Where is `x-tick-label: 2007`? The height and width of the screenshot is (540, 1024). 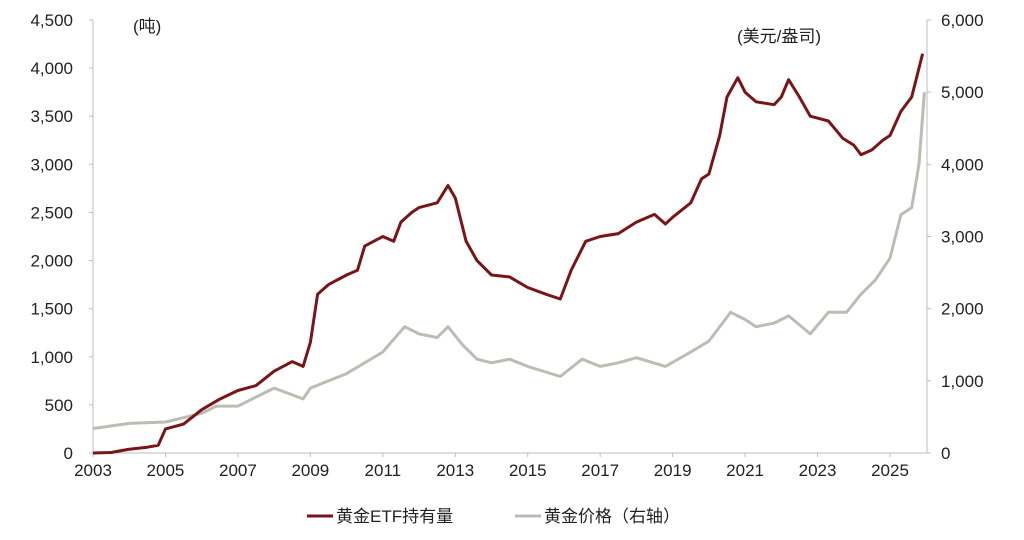
x-tick-label: 2007 is located at coordinates (238, 470).